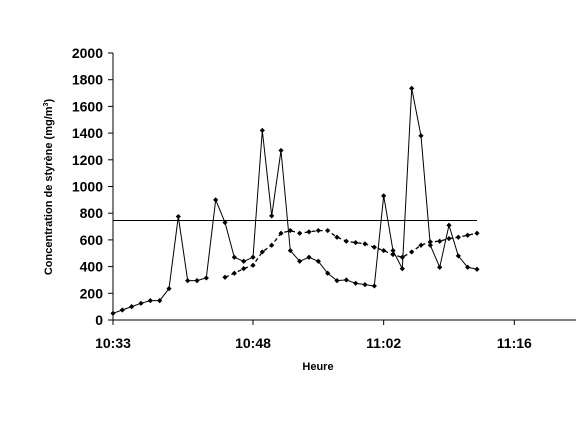  I want to click on x-axis: 10:33 10:48 11:02 11:16, so click(335, 335).